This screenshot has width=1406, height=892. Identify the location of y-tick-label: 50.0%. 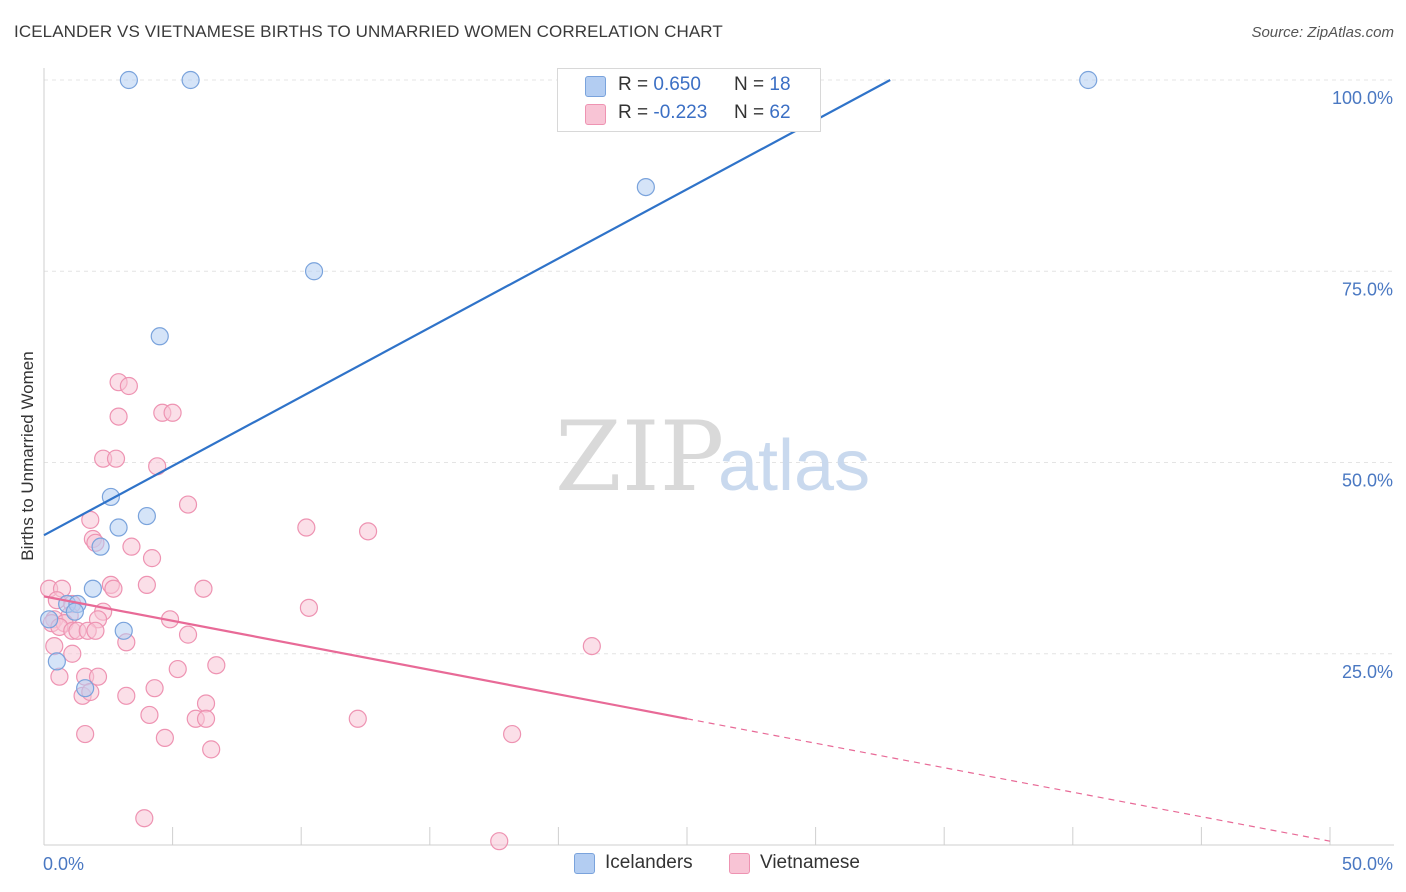
(1367, 481).